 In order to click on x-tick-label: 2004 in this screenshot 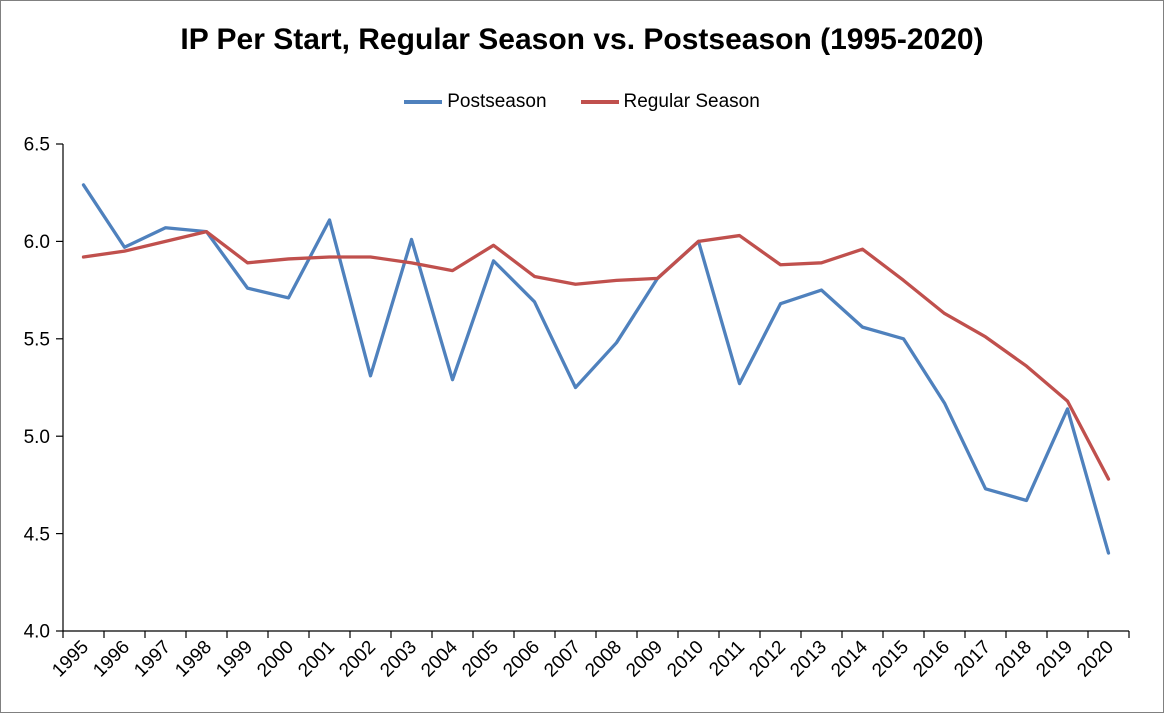, I will do `click(439, 658)`.